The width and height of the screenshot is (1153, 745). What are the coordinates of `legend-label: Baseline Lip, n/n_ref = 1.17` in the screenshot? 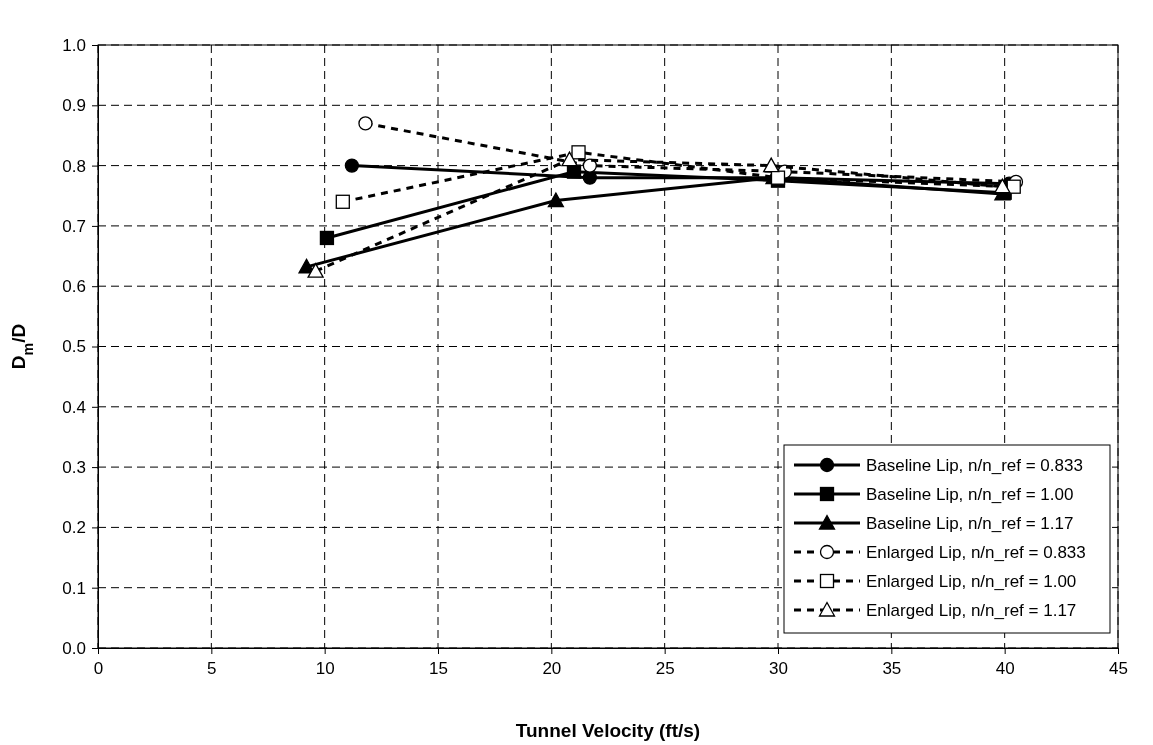 It's located at (970, 523).